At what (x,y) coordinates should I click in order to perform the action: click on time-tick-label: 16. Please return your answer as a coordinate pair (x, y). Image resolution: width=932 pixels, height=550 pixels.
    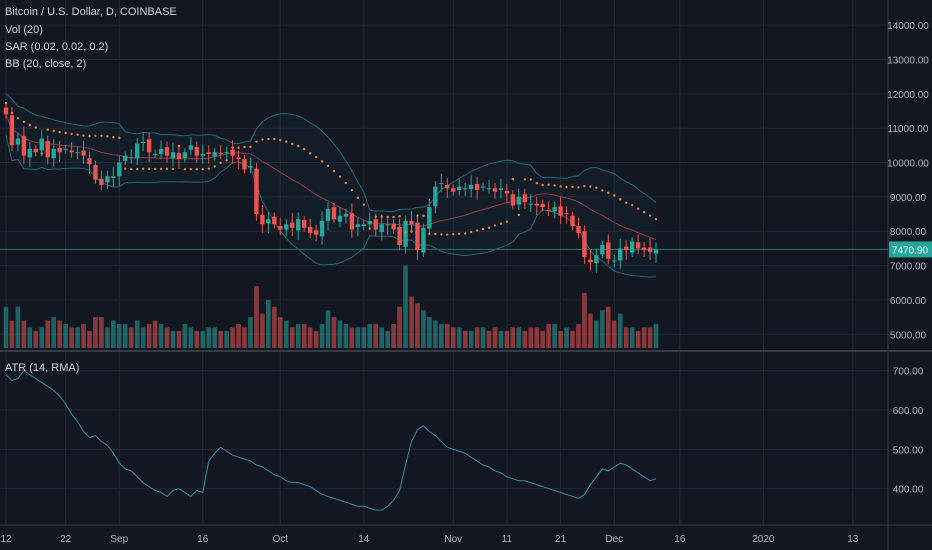
    Looking at the image, I should click on (203, 539).